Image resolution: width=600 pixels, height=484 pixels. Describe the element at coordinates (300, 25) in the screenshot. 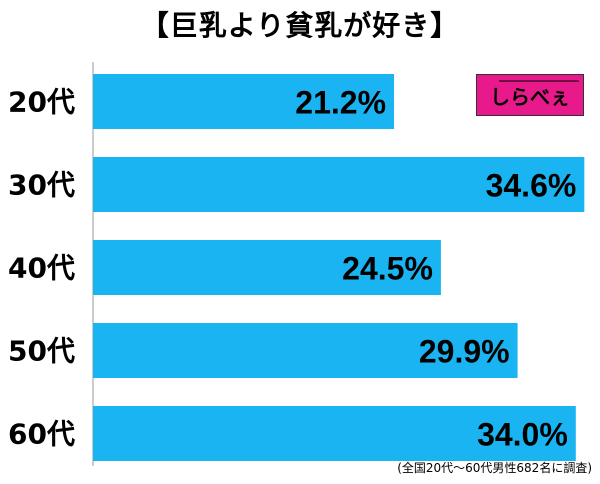

I see `chart-title: 【巨乳より貧乳が好き】` at that location.